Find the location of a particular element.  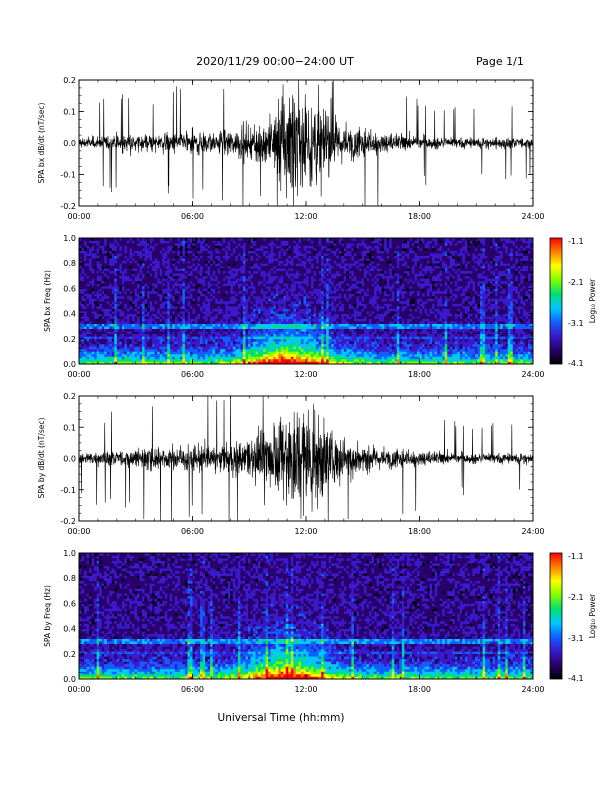

by-colorbar: -1.1 -2.1 -3.1 -4.1 Log₁₀ Power is located at coordinates (573, 617).